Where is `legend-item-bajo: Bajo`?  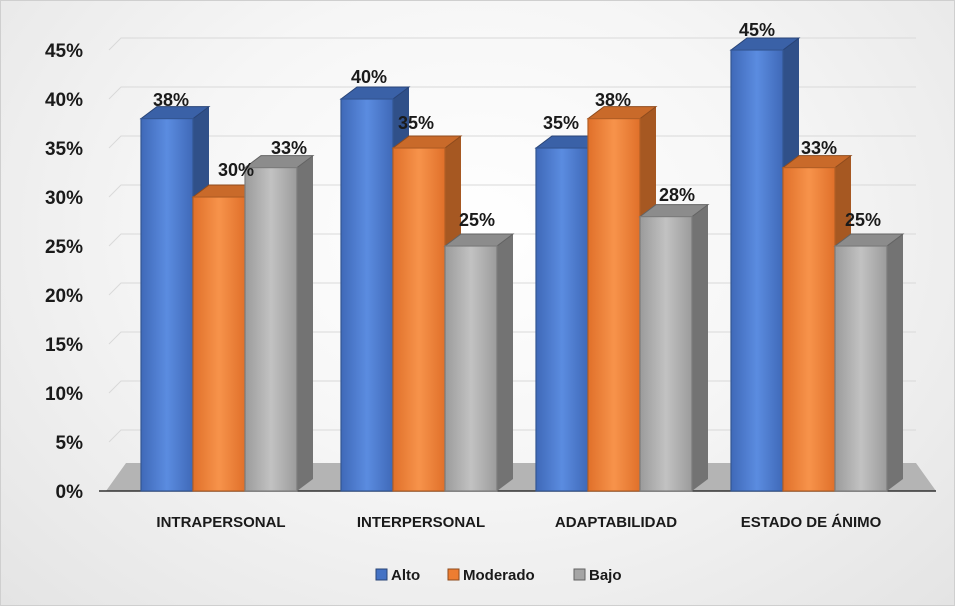 legend-item-bajo: Bajo is located at coordinates (597, 575).